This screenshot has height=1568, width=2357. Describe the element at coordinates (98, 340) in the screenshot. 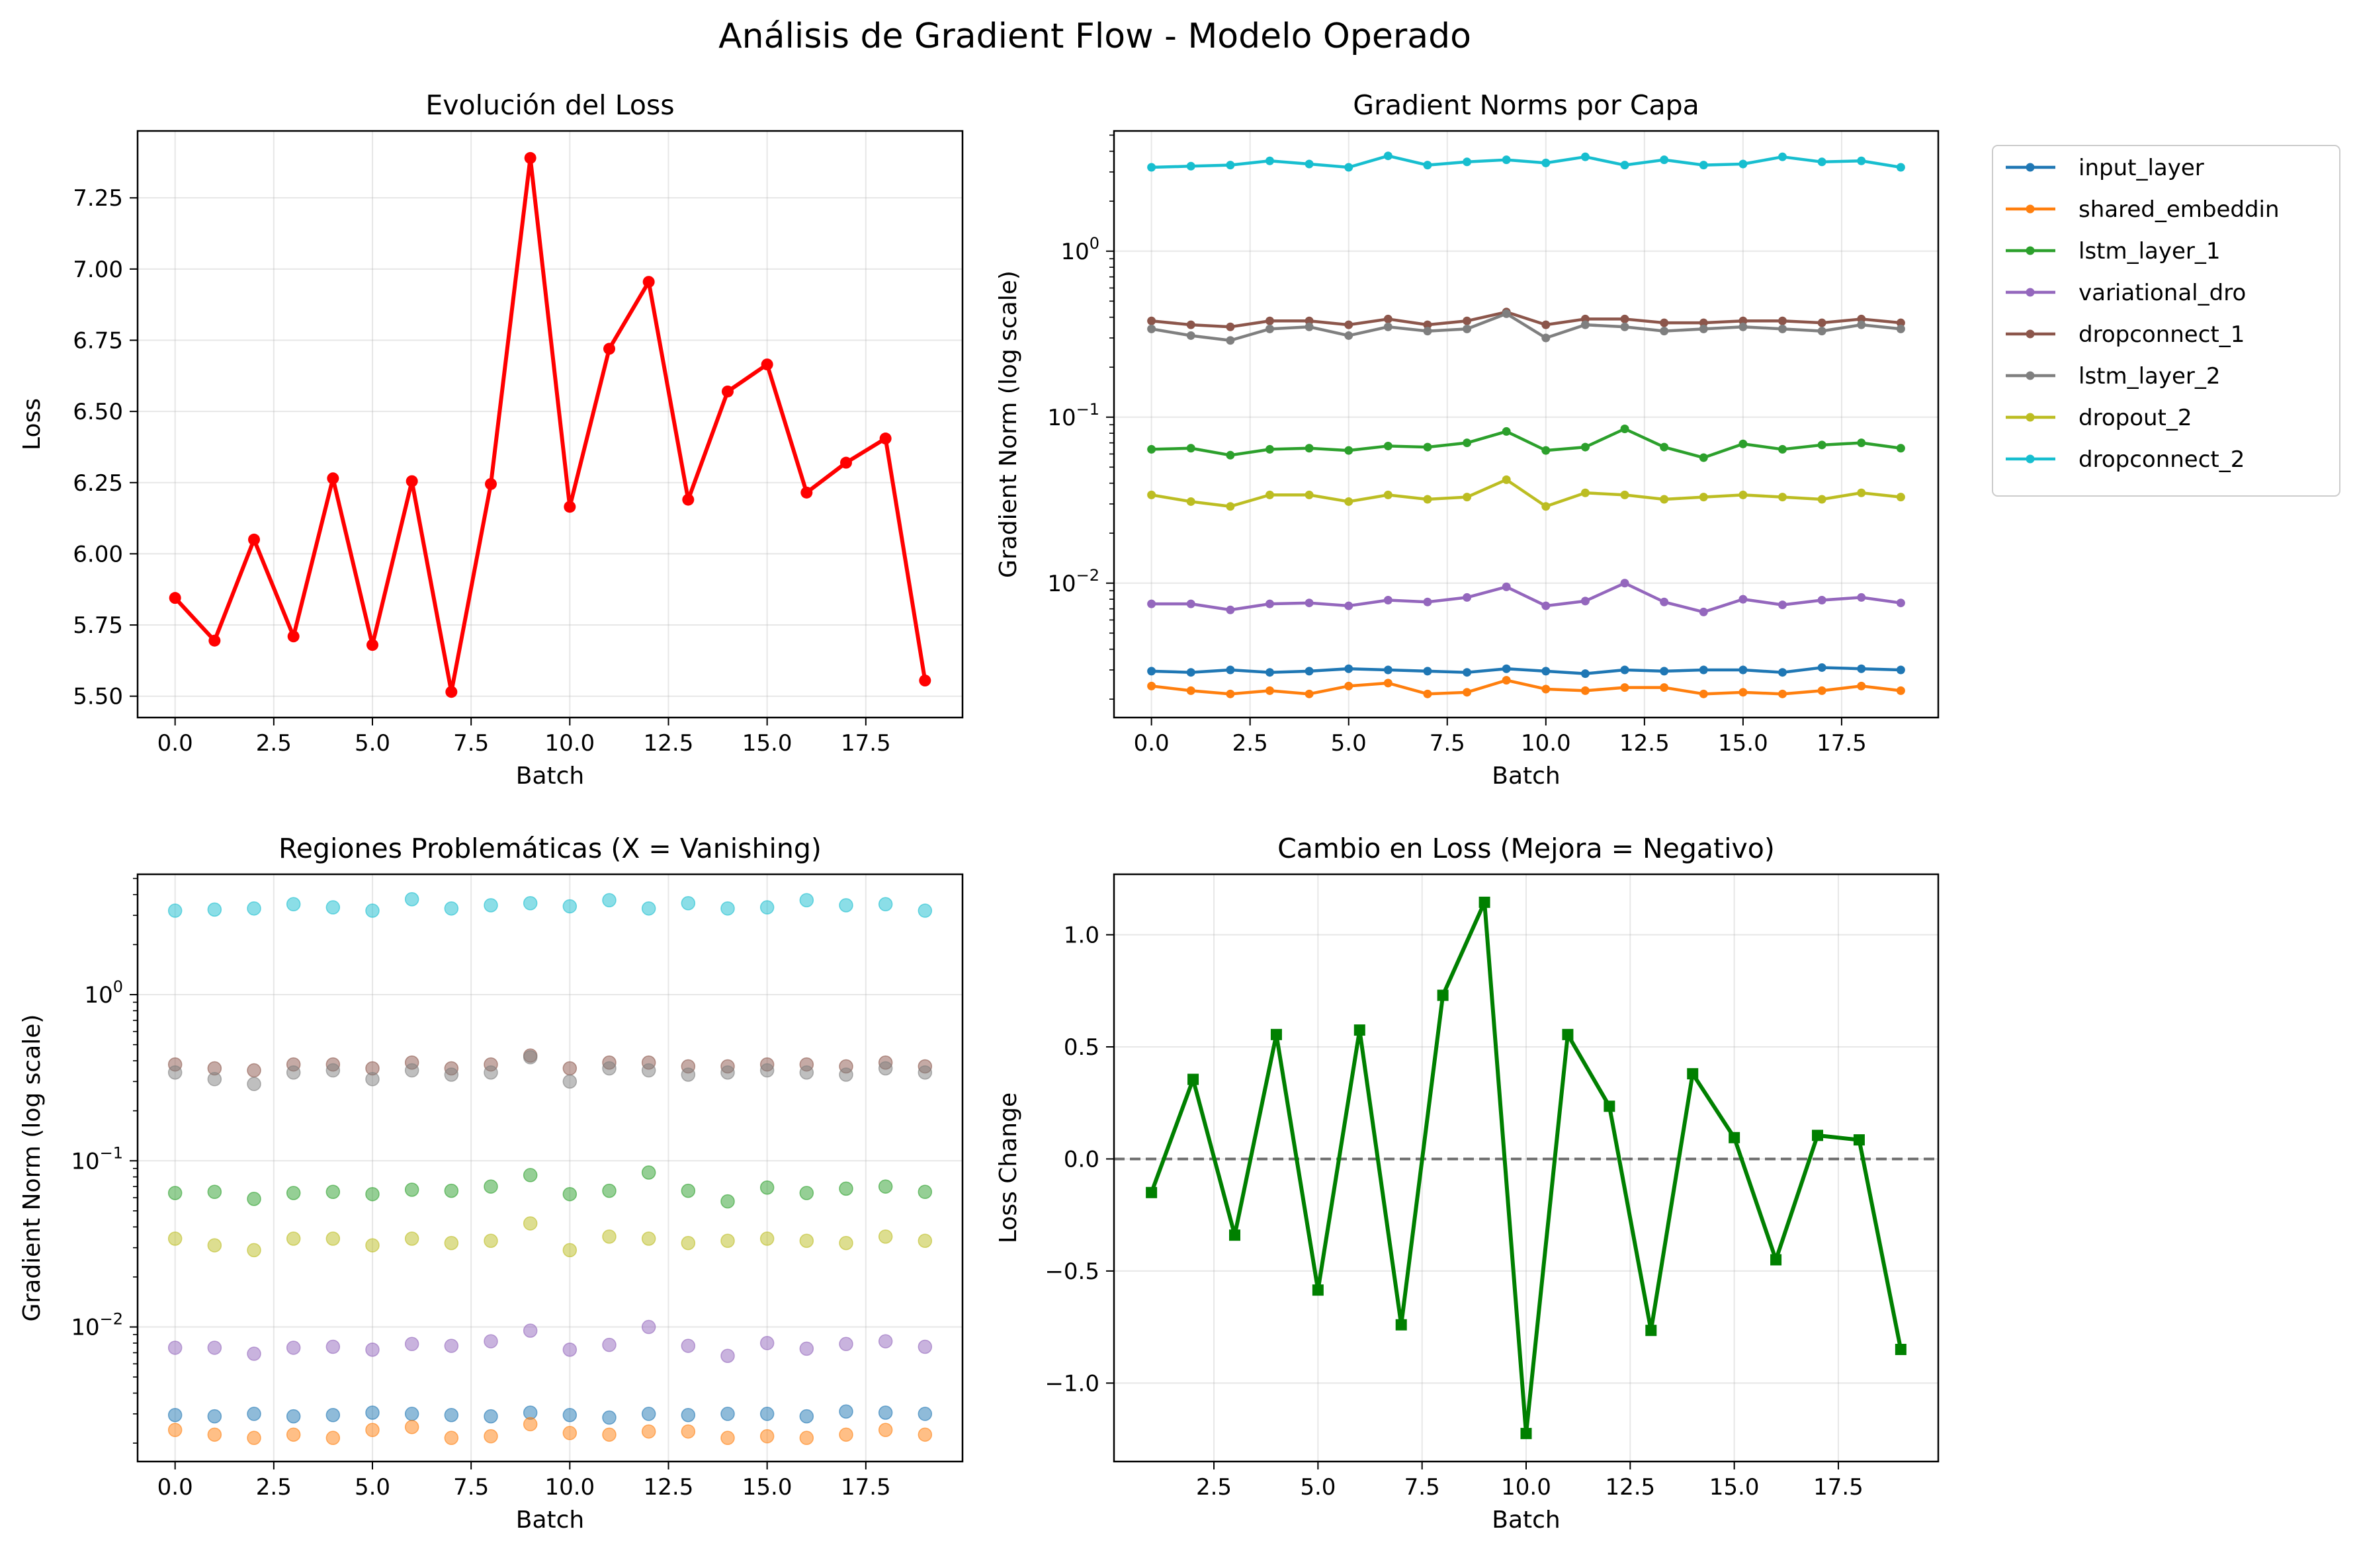

I see `loss-ytick-label: 6.75` at that location.